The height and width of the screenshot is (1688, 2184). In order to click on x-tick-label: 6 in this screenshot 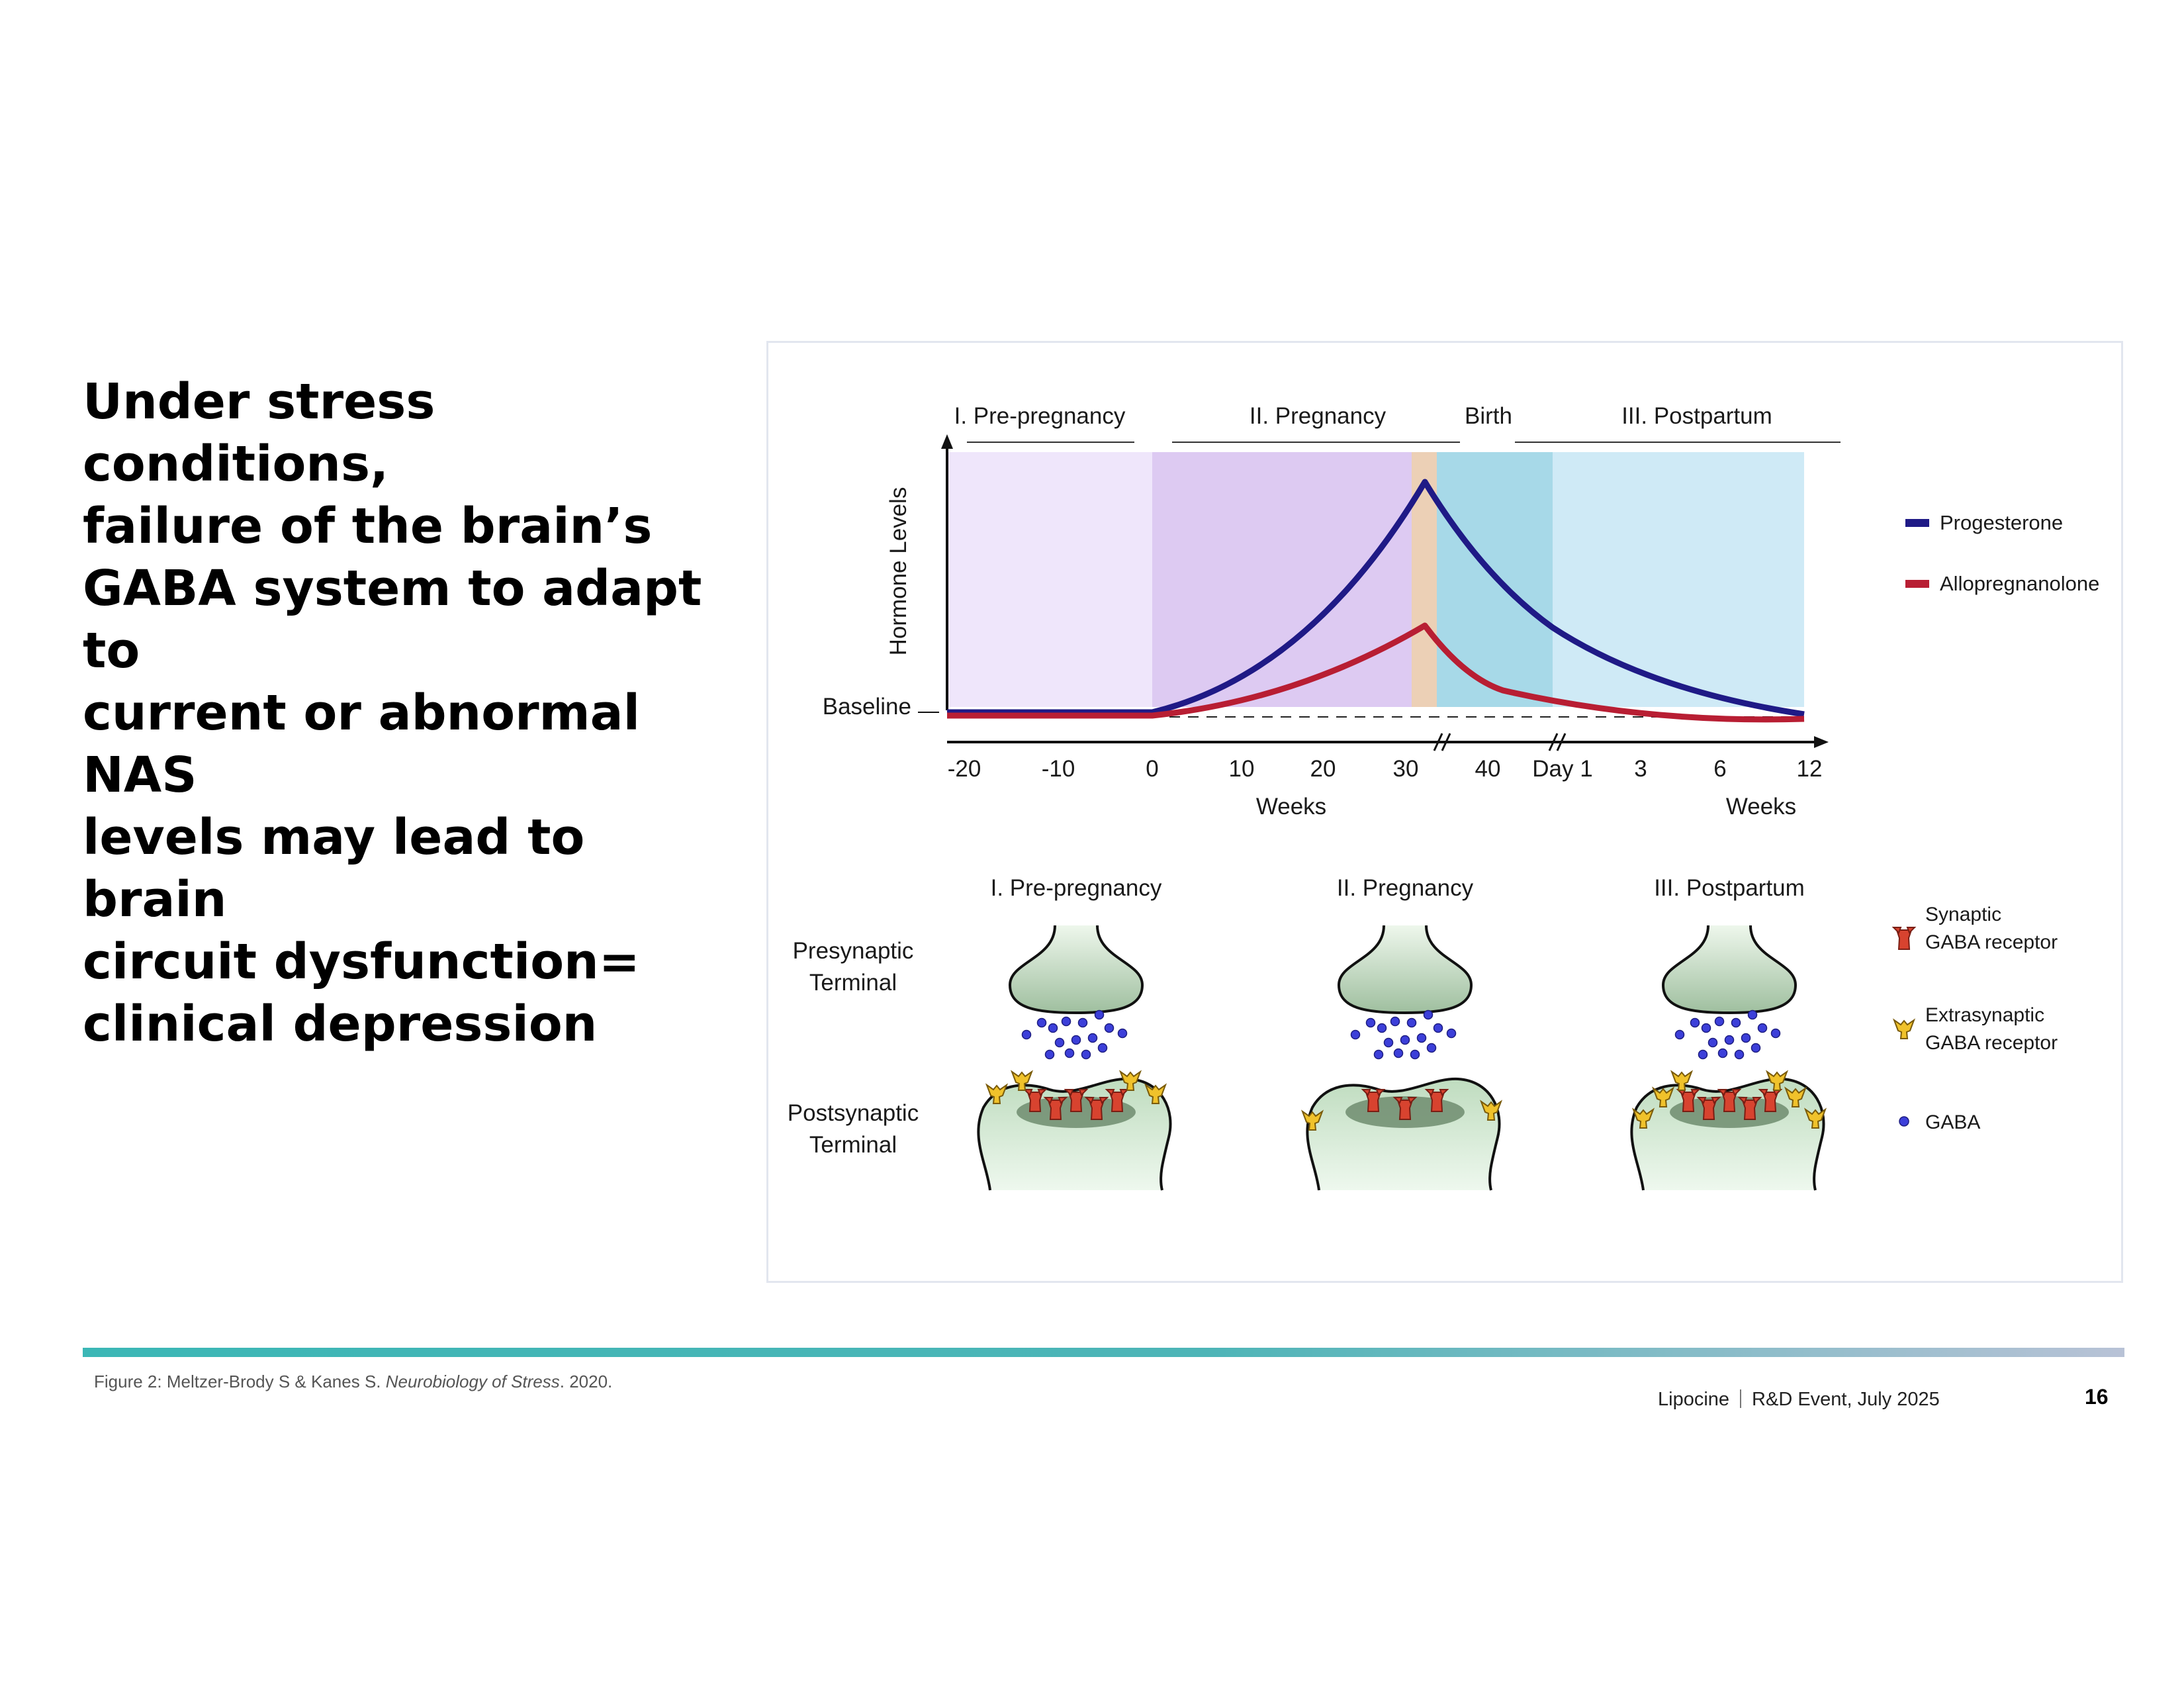, I will do `click(1720, 769)`.